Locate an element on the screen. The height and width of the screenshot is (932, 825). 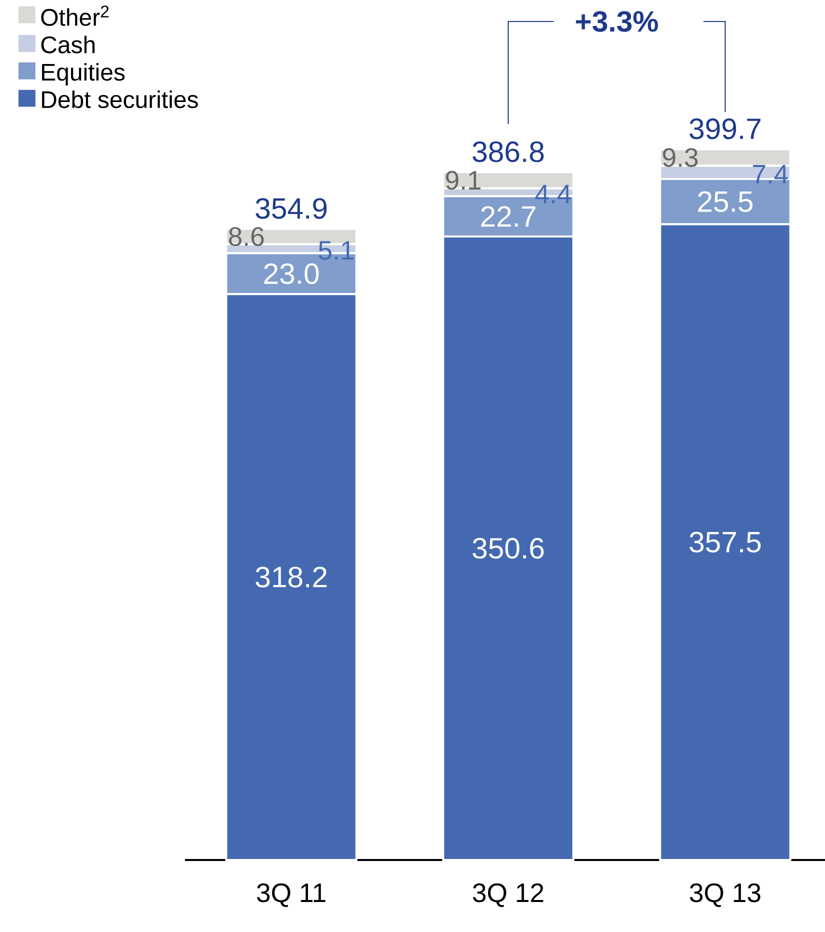
data-label: 7.4 is located at coordinates (770, 174).